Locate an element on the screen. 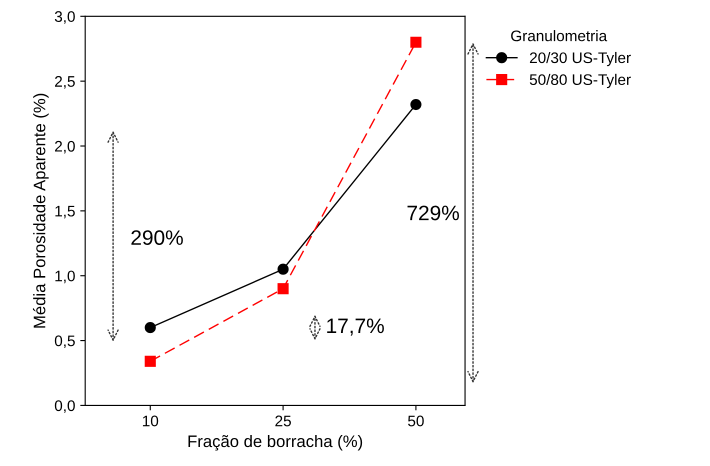 The height and width of the screenshot is (466, 710). legend-label: 50/80 US-Tyler is located at coordinates (580, 81).